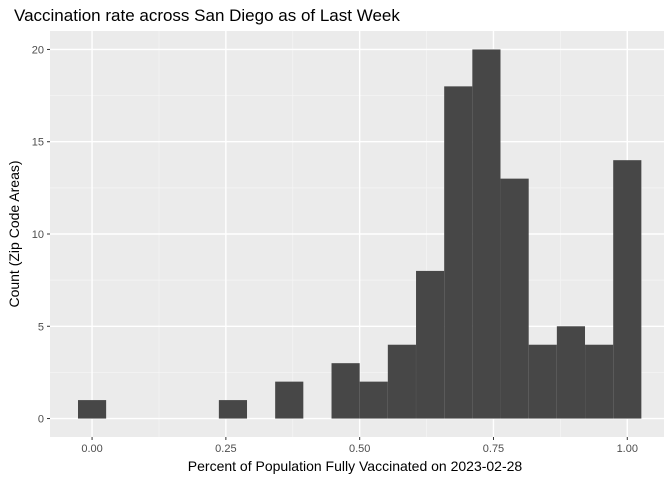 The image size is (672, 480). What do you see at coordinates (91, 449) in the screenshot?
I see `x-tick-label: 0.00` at bounding box center [91, 449].